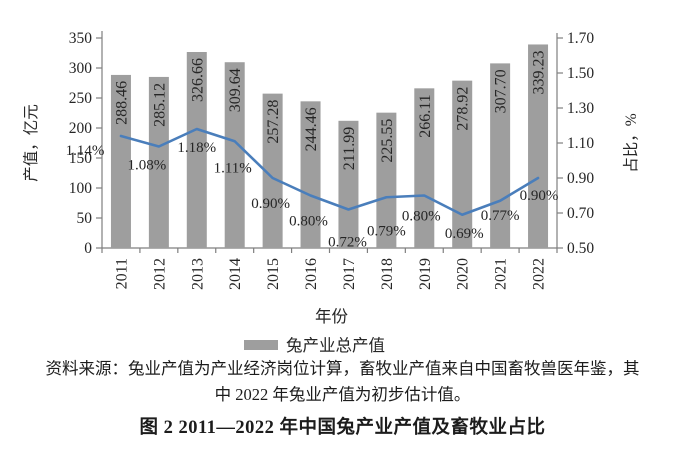 The width and height of the screenshot is (685, 474). Describe the element at coordinates (31, 143) in the screenshot. I see `y-axis-left-title: 产值，亿元` at that location.